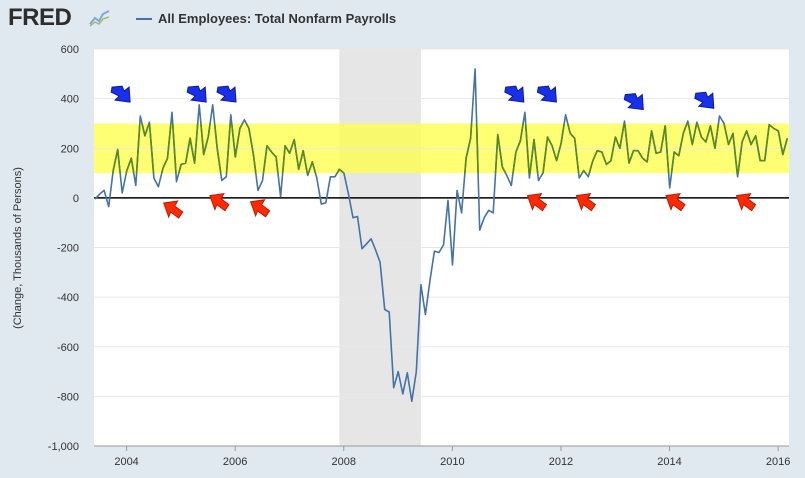  I want to click on series-legend: All Employees: Total Nonfarm Payrolls, so click(266, 18).